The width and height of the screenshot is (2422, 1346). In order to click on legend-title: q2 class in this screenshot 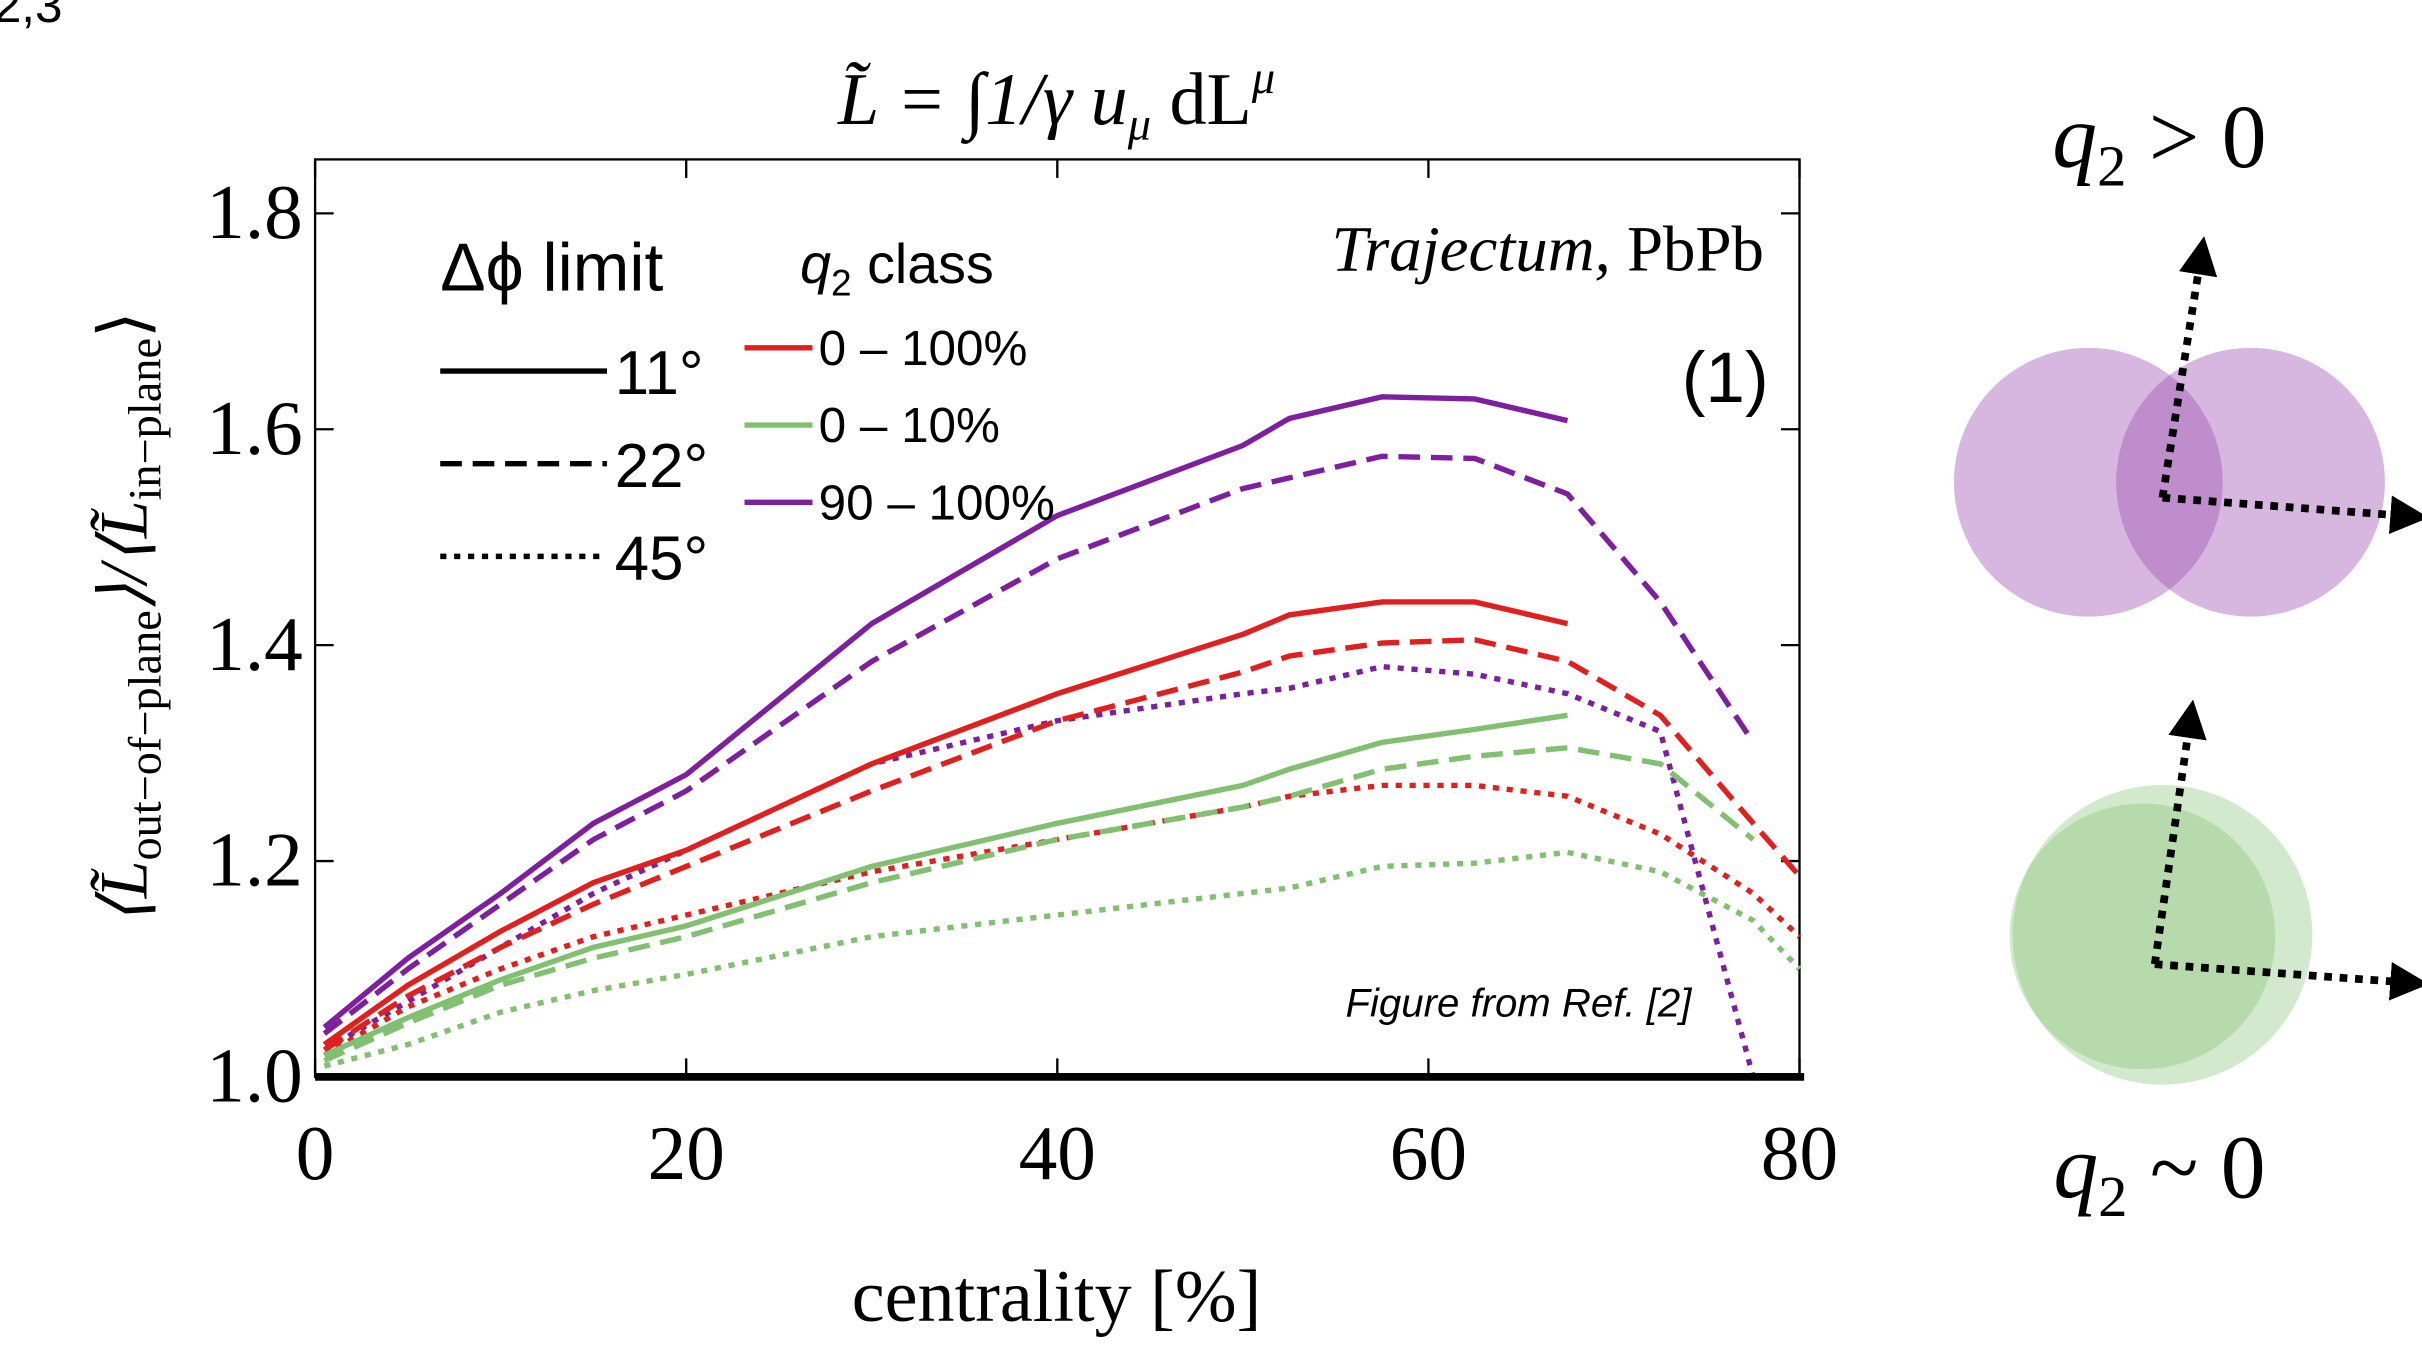, I will do `click(897, 268)`.